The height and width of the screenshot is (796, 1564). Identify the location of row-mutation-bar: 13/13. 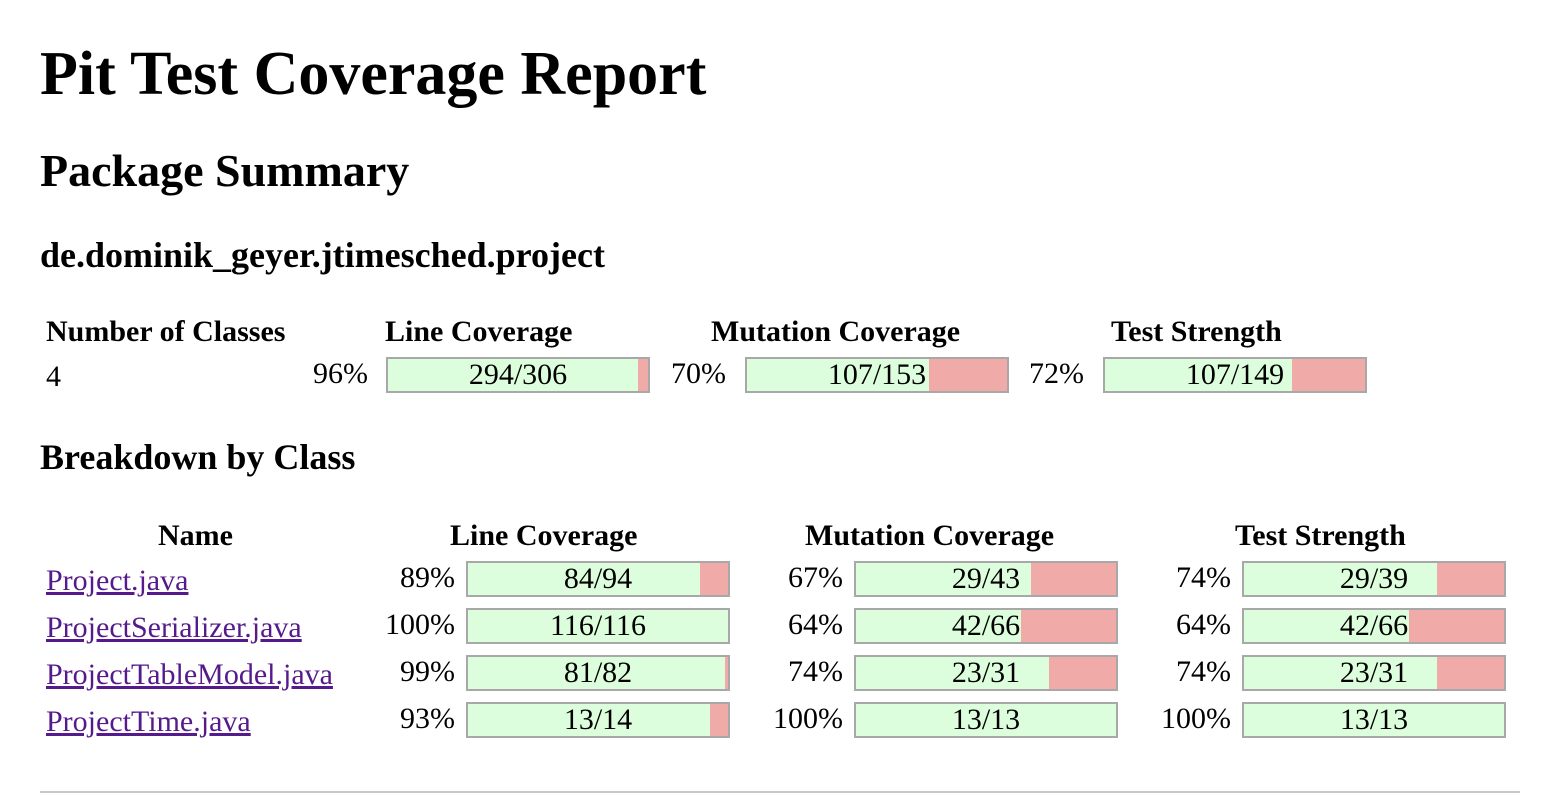
(986, 720).